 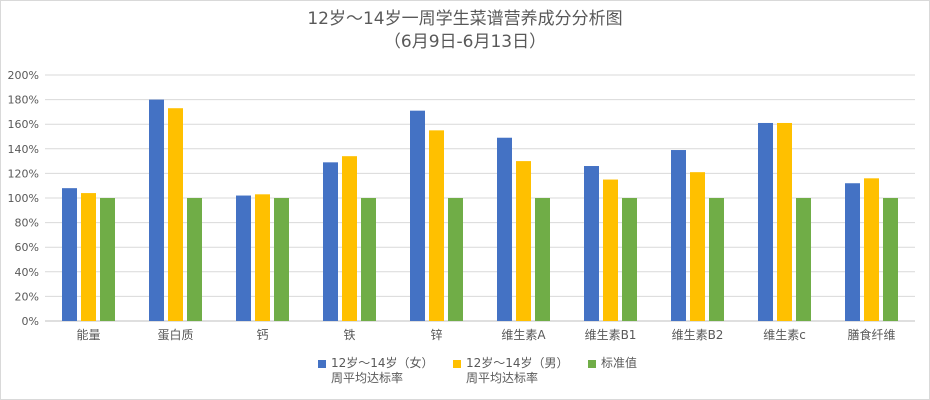 I want to click on y-tick-label: 0%, so click(x=30, y=321).